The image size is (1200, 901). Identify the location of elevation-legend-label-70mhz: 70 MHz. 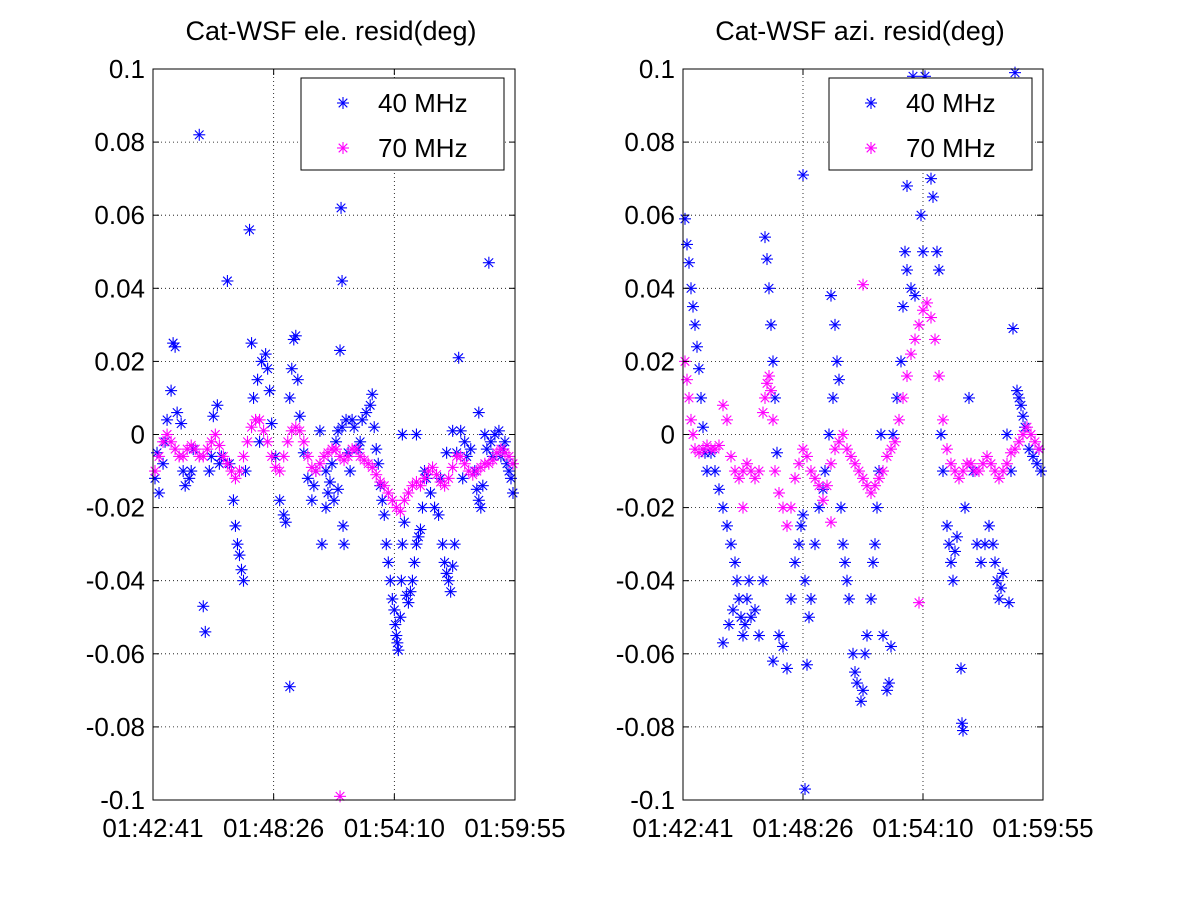
(423, 148).